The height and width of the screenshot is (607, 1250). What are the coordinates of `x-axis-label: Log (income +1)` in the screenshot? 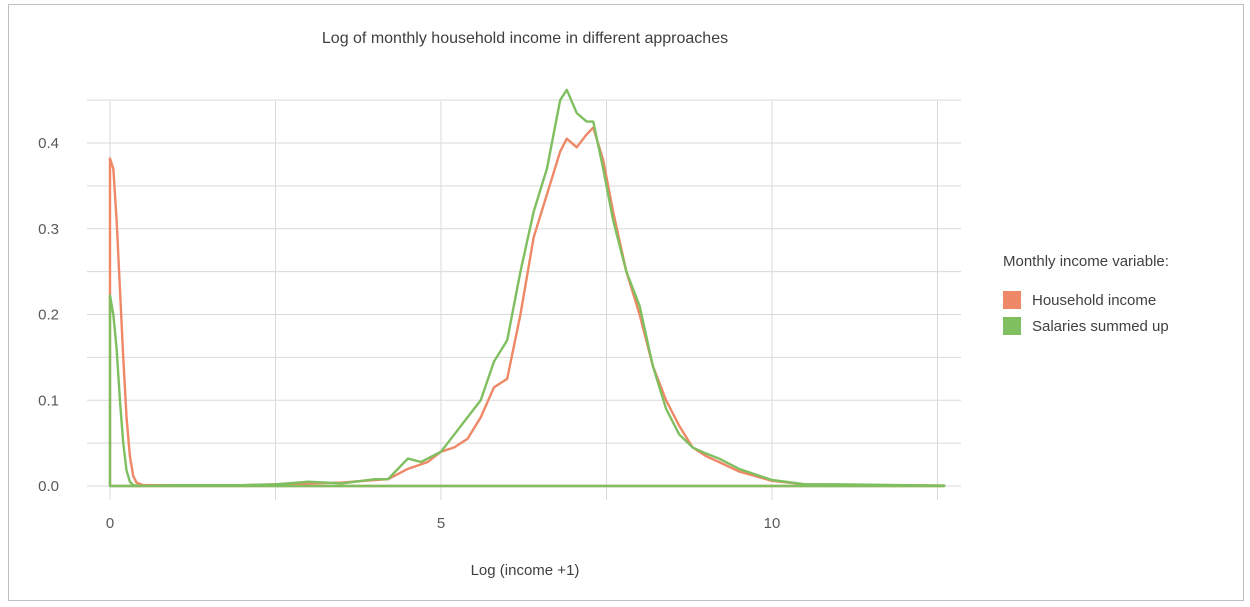 It's located at (525, 570).